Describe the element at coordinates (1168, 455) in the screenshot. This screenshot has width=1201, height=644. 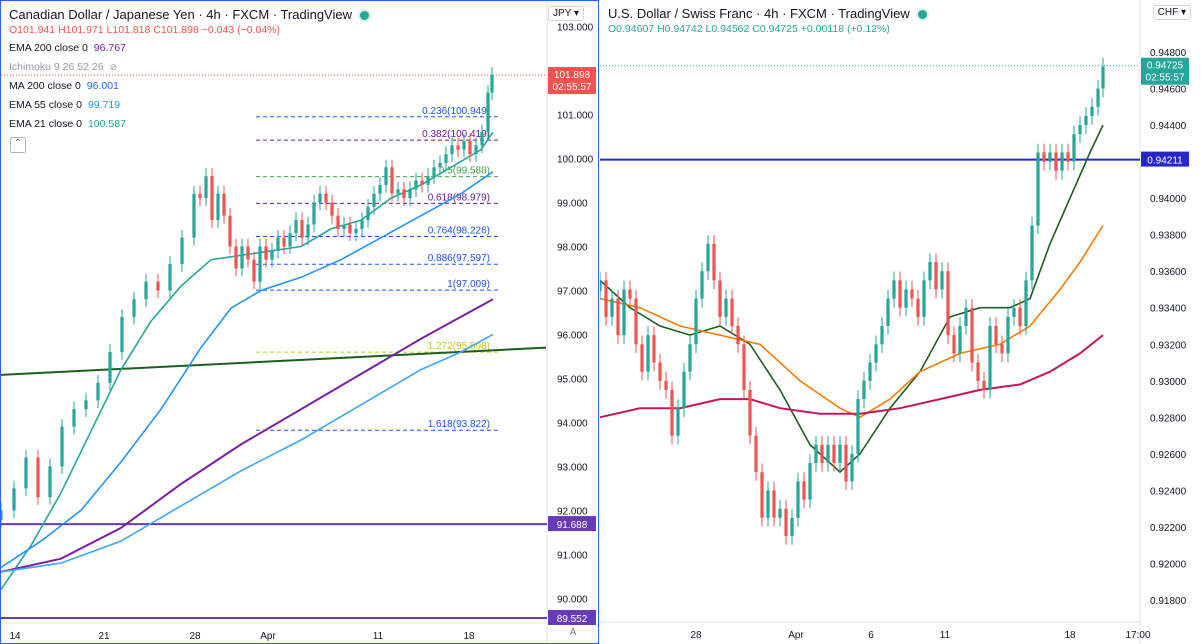
I see `y-tick-label: 0.92600` at that location.